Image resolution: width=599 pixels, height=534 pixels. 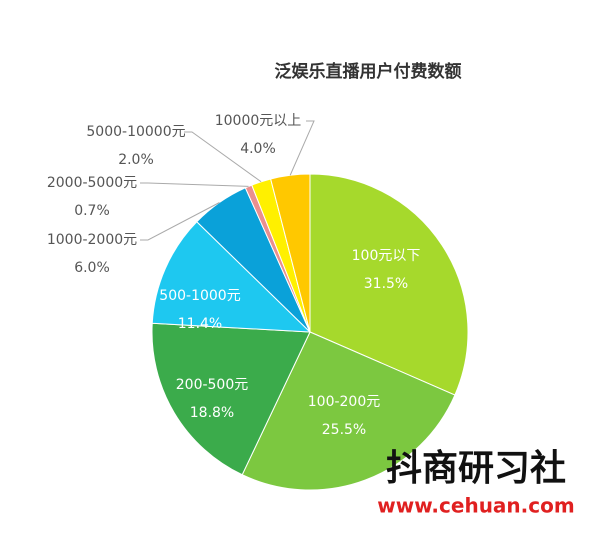 What do you see at coordinates (258, 149) in the screenshot?
I see `value-label: 4.0%` at bounding box center [258, 149].